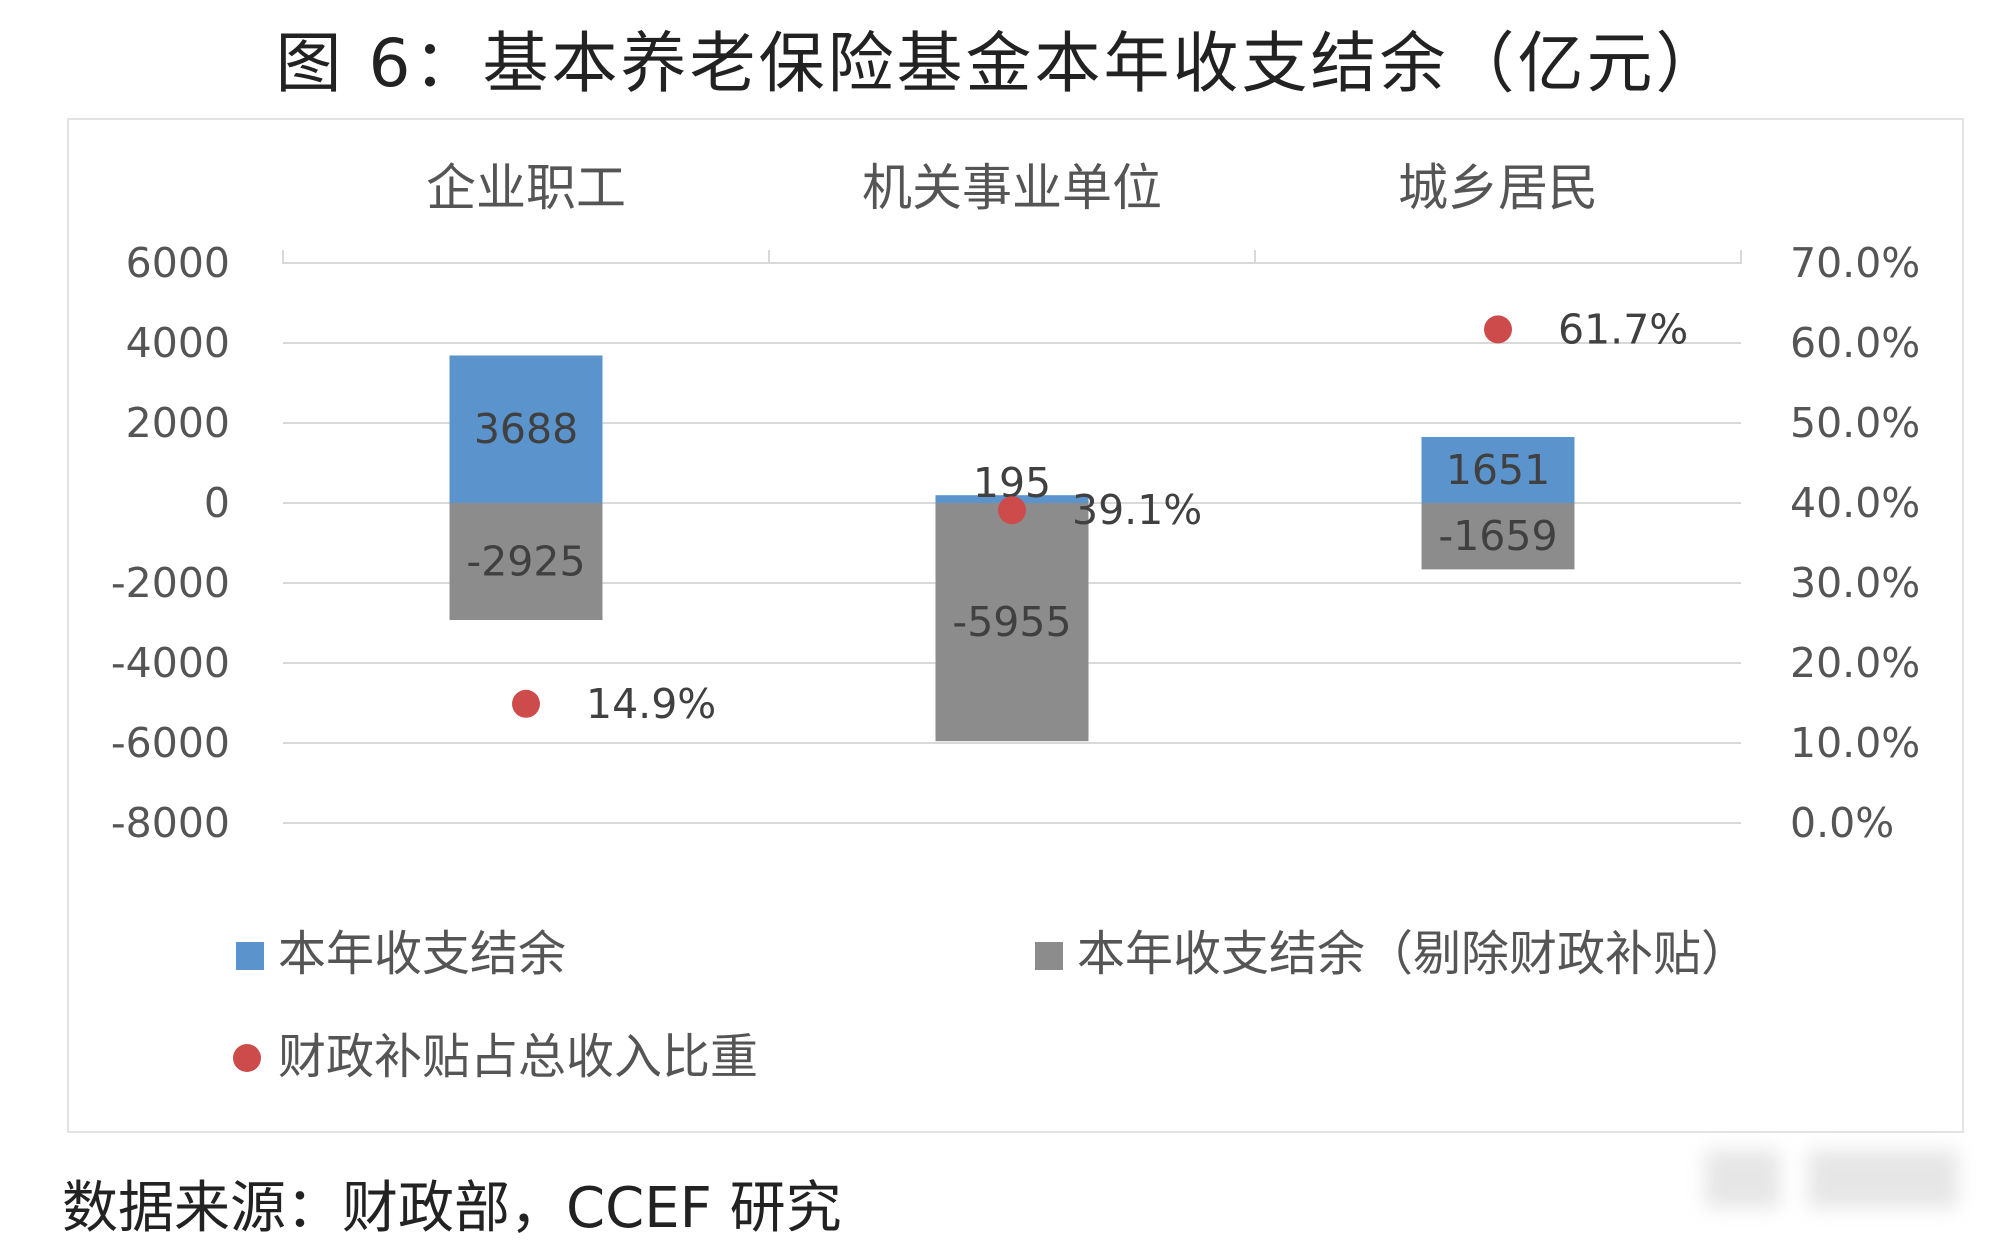 This screenshot has width=2000, height=1246. What do you see at coordinates (1413, 954) in the screenshot?
I see `legend-label: 本年收支结余（剔除财政补贴）` at bounding box center [1413, 954].